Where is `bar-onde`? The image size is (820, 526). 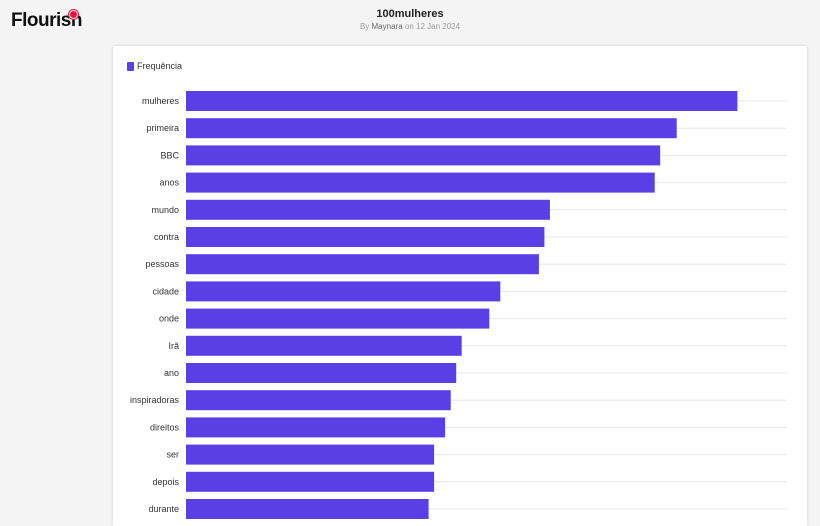 bar-onde is located at coordinates (338, 318).